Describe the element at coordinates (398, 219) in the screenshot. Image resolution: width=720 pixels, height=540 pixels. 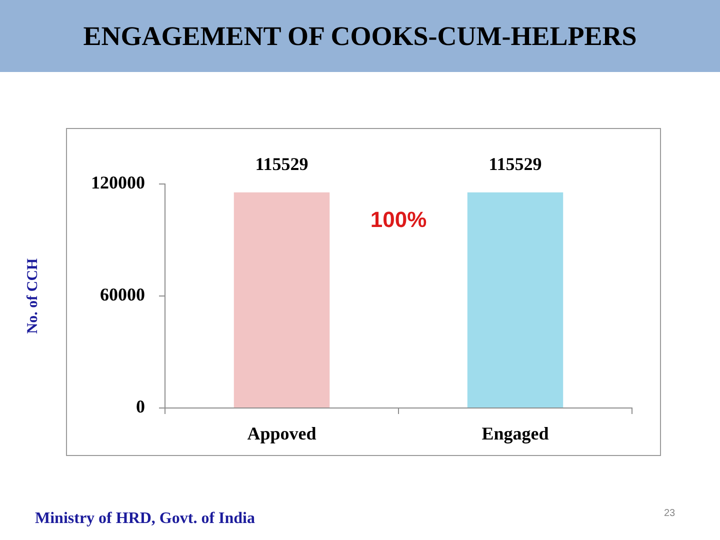
I see `annotation: 100%` at that location.